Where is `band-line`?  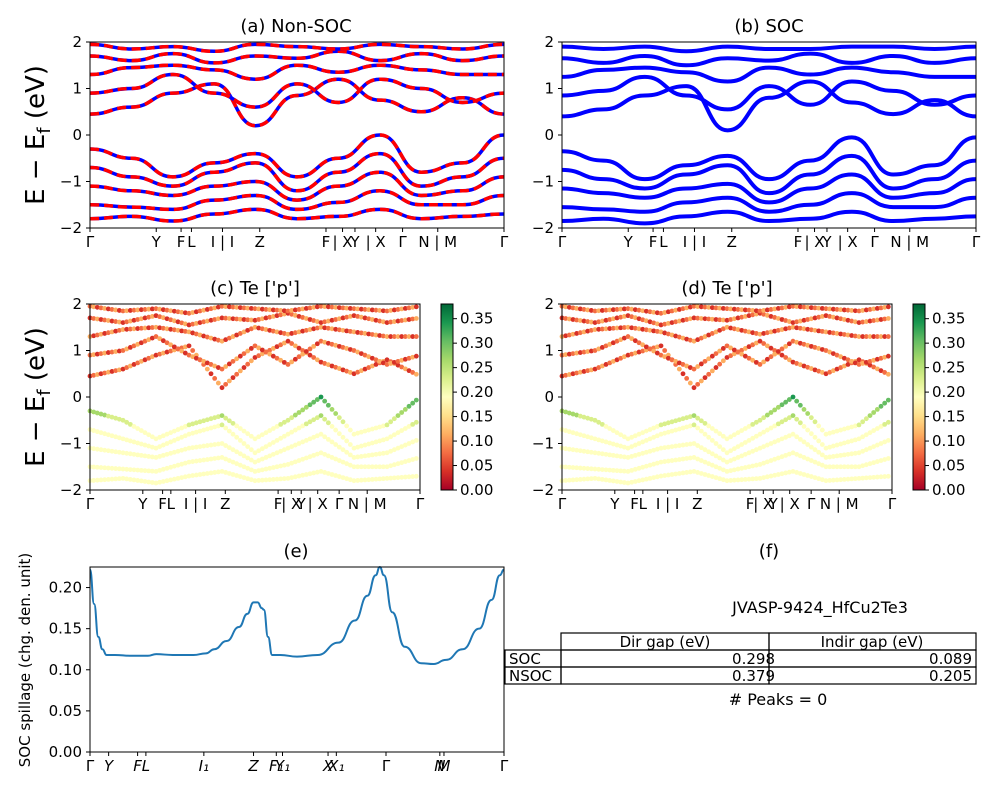 band-line is located at coordinates (769, 74).